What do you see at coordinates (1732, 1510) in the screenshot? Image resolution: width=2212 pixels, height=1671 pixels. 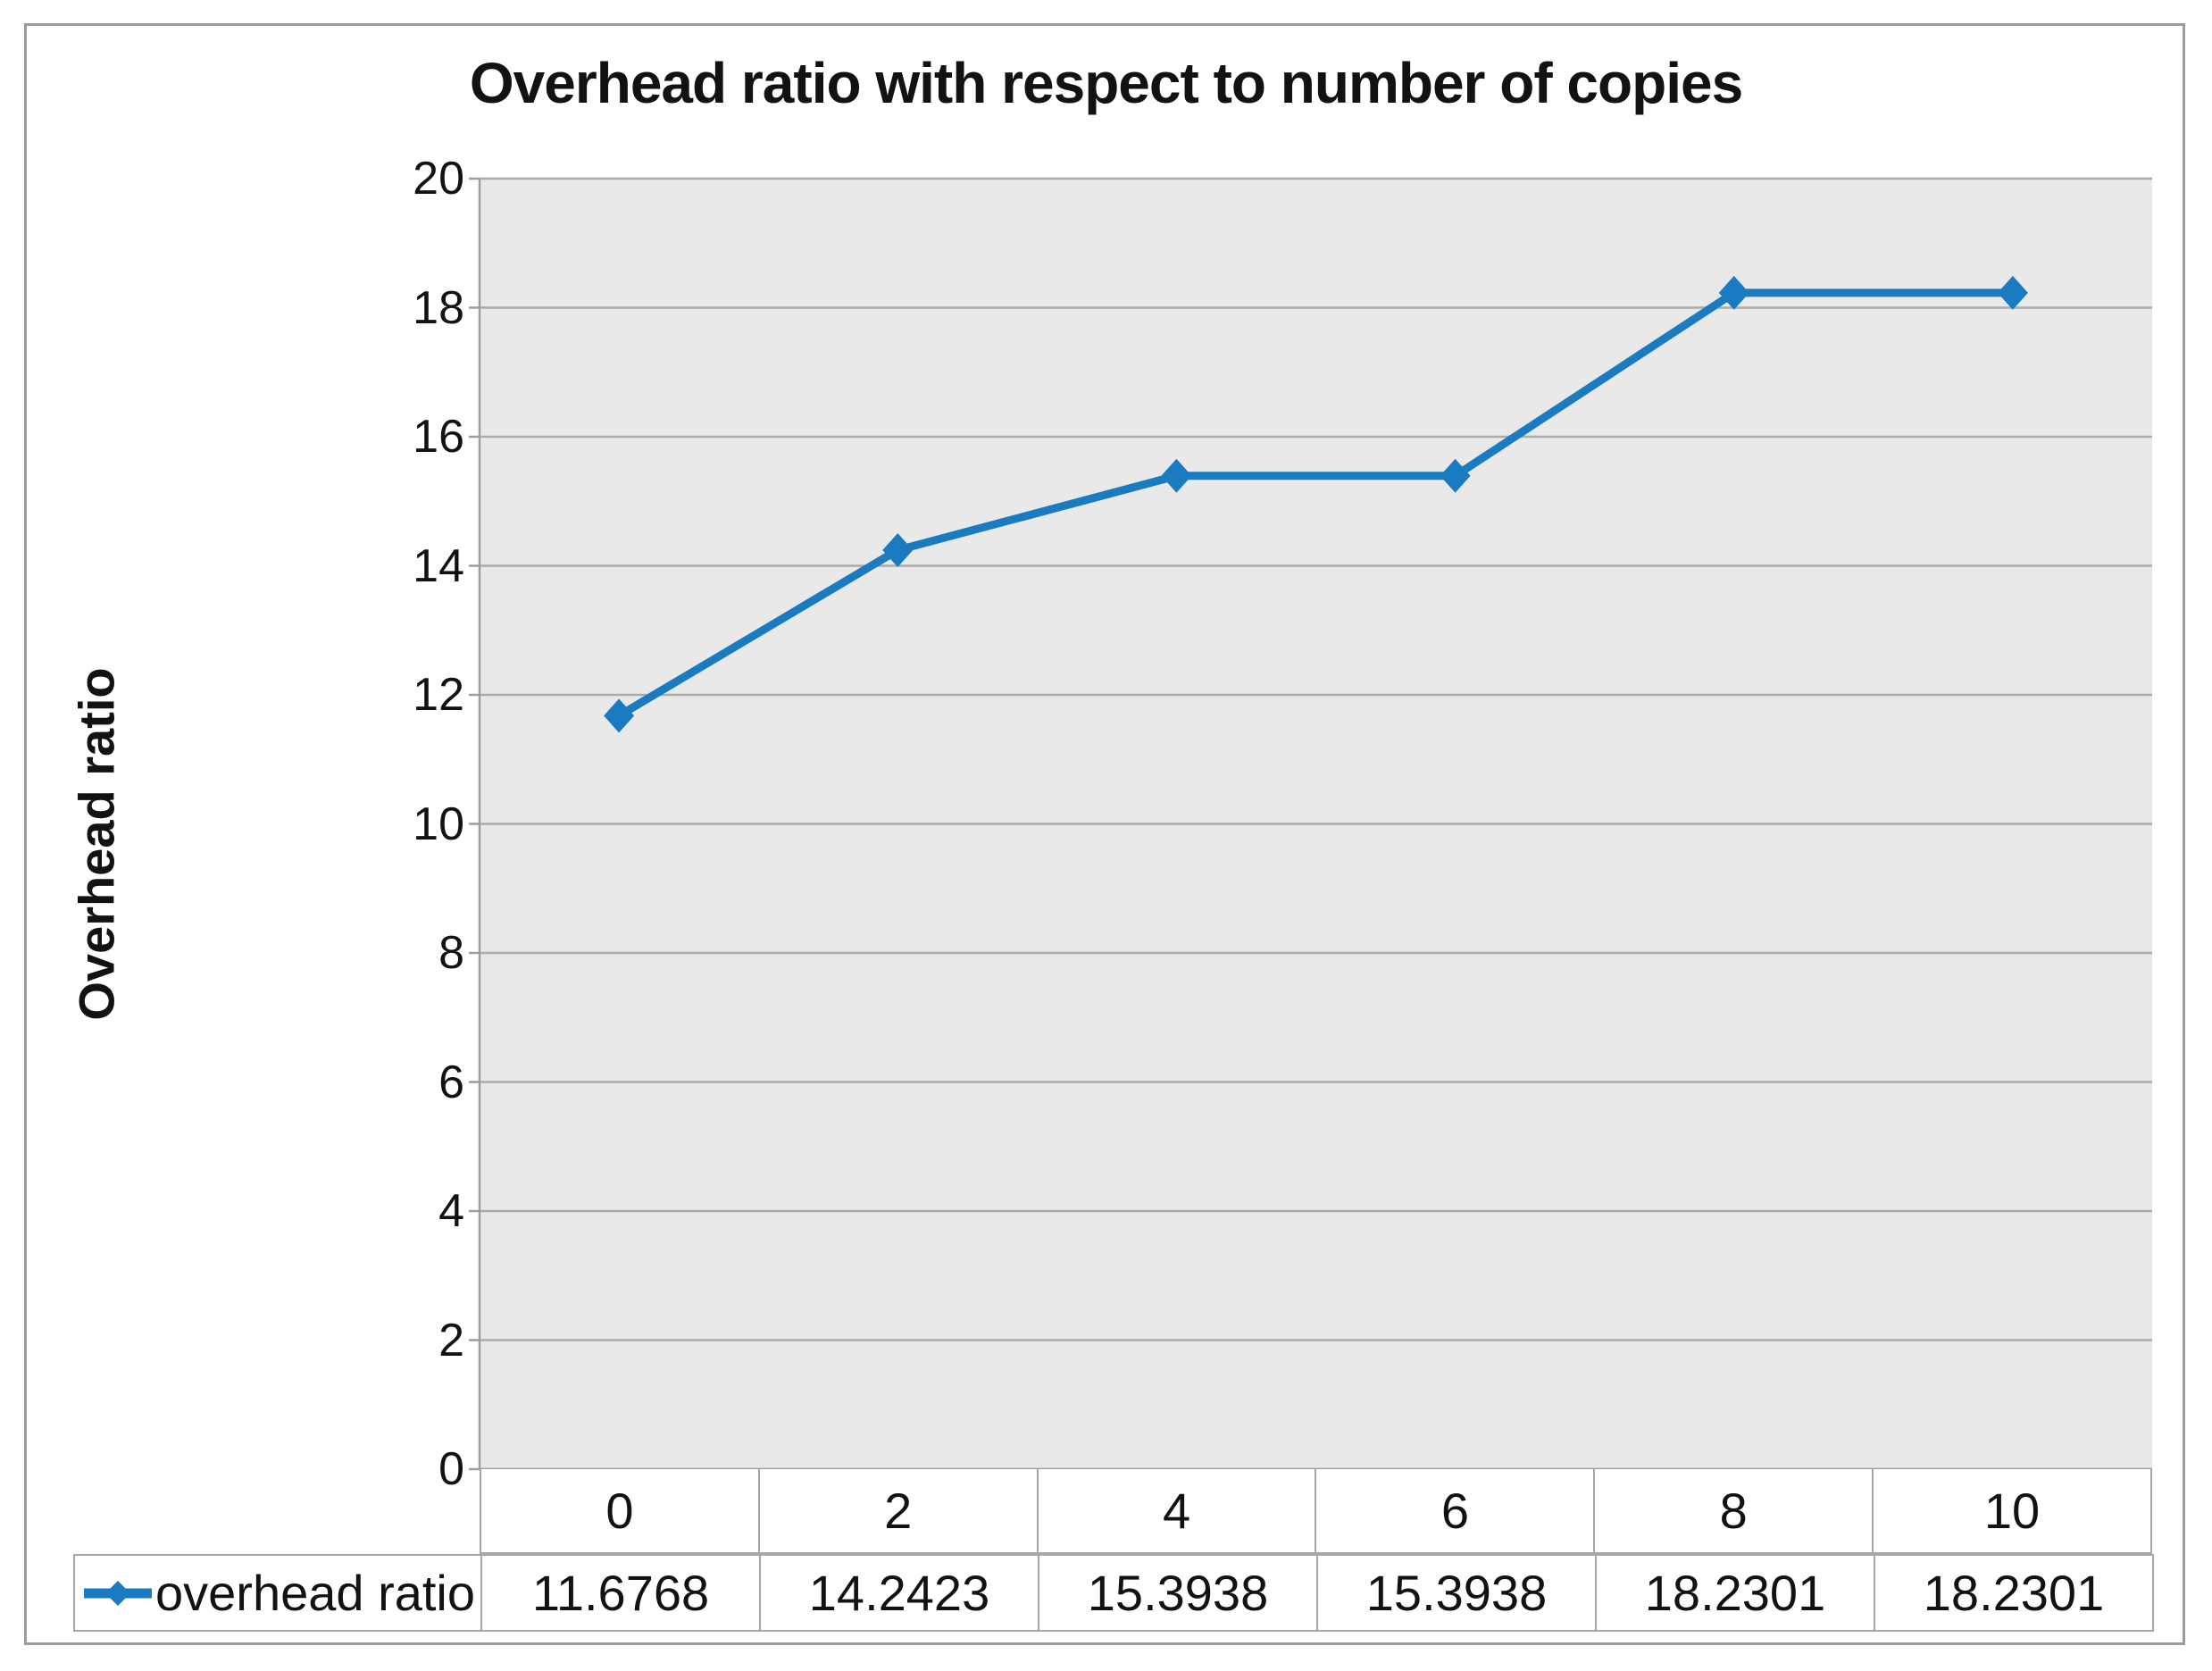 I see `x-category-label: 8` at bounding box center [1732, 1510].